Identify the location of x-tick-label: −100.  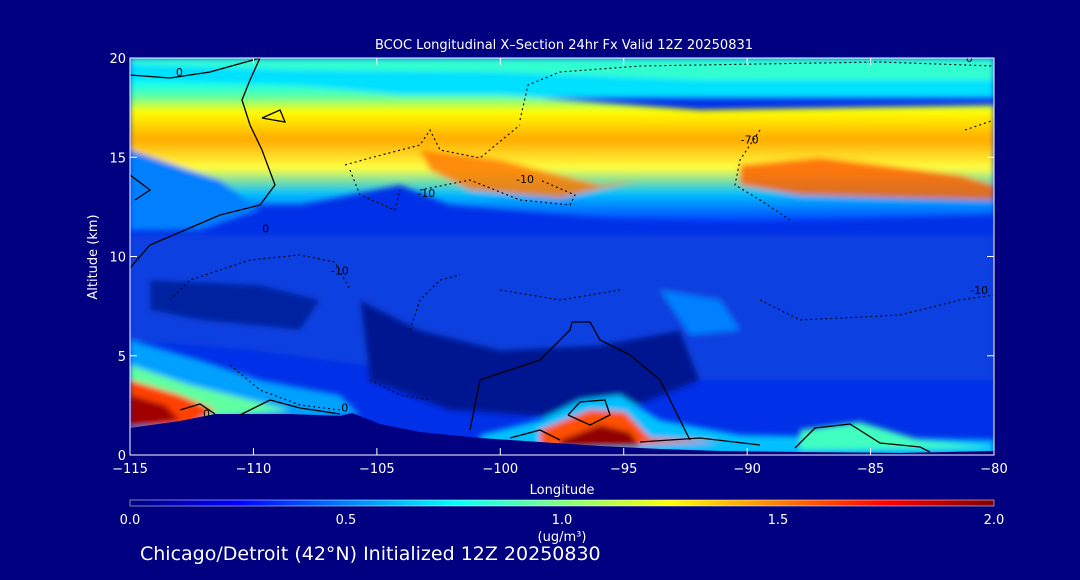
(500, 469).